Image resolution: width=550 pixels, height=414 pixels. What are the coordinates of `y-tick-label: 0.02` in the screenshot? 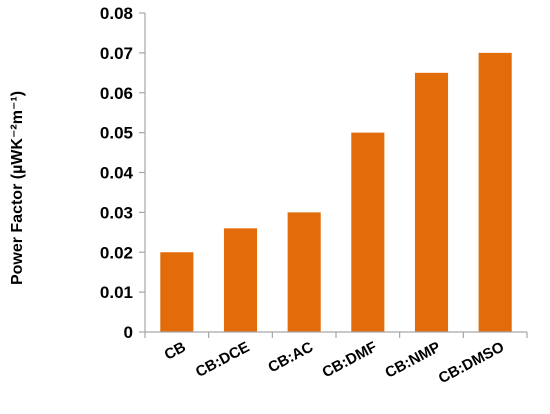 It's located at (116, 252).